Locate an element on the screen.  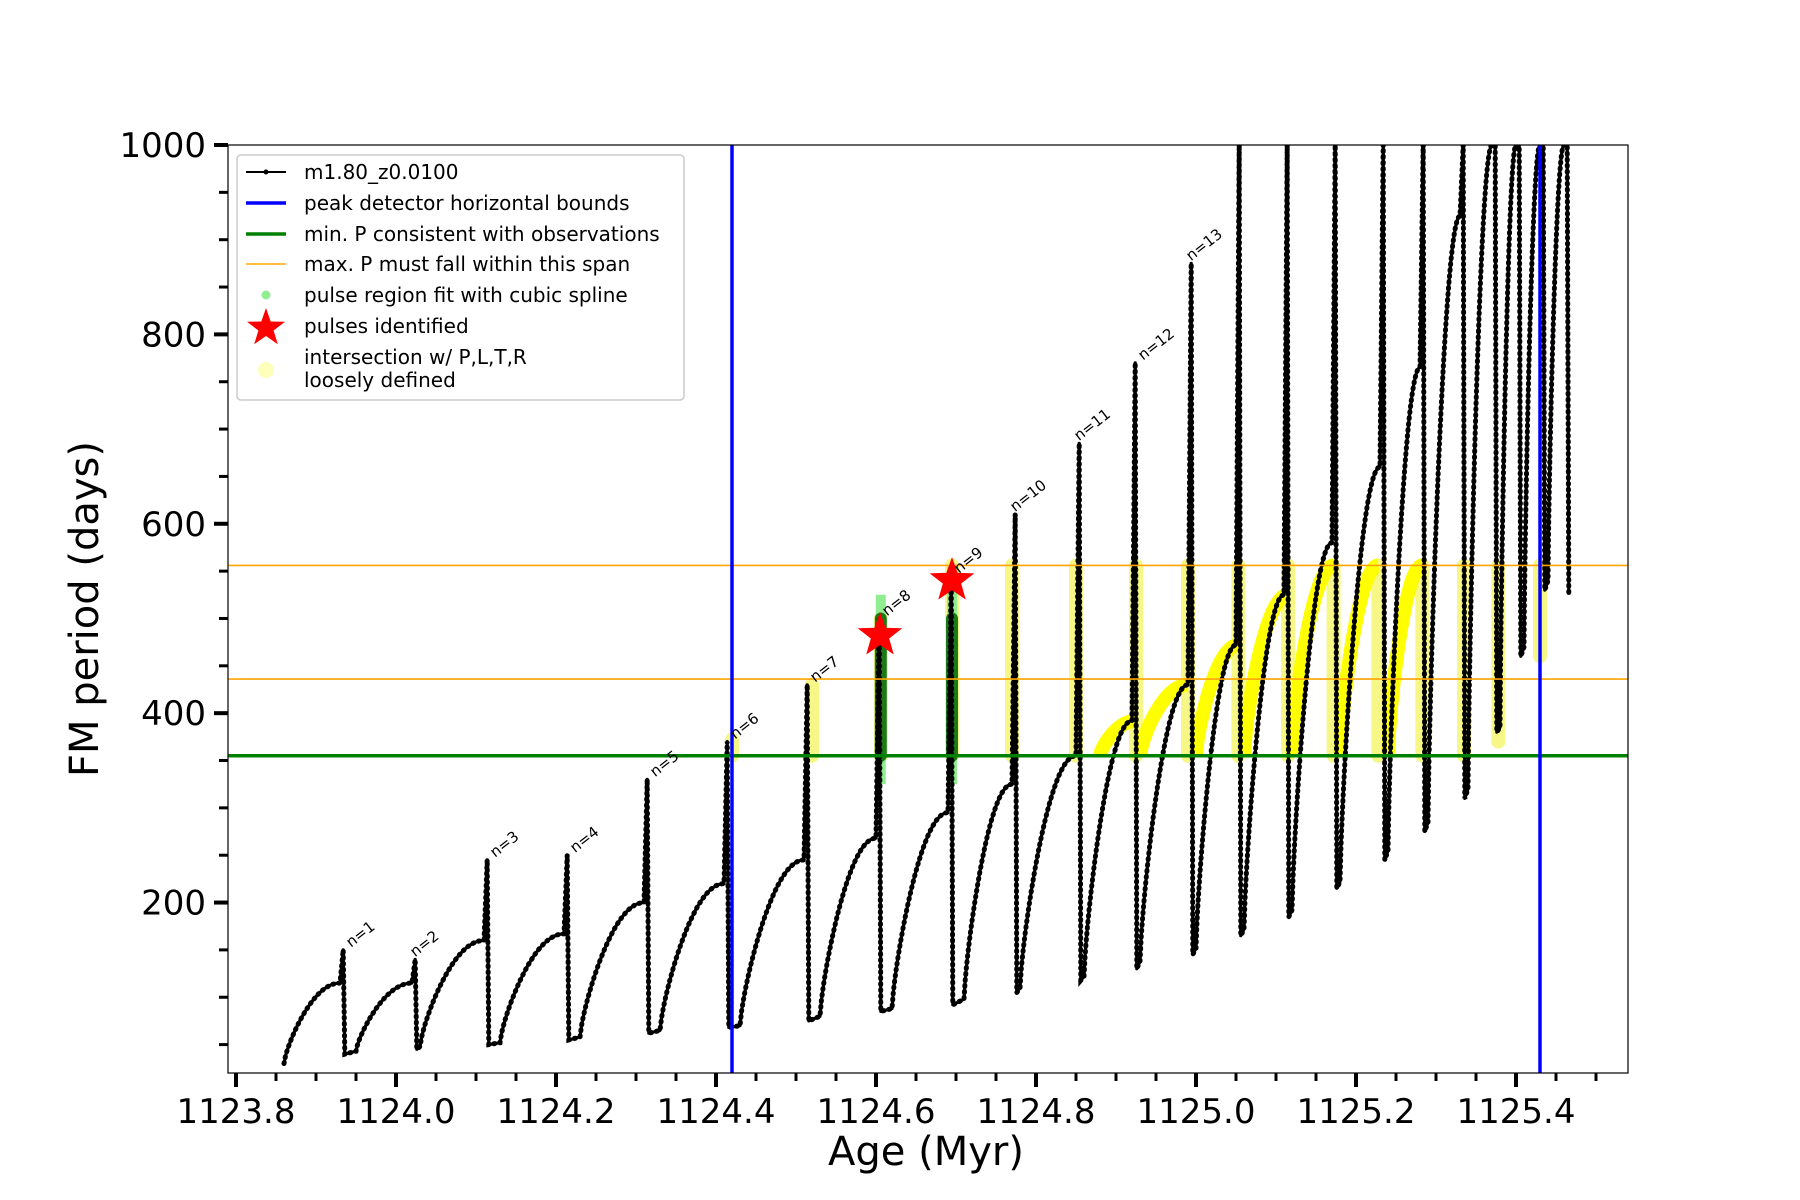
y-tick-label-5: 1000 is located at coordinates (162, 146).